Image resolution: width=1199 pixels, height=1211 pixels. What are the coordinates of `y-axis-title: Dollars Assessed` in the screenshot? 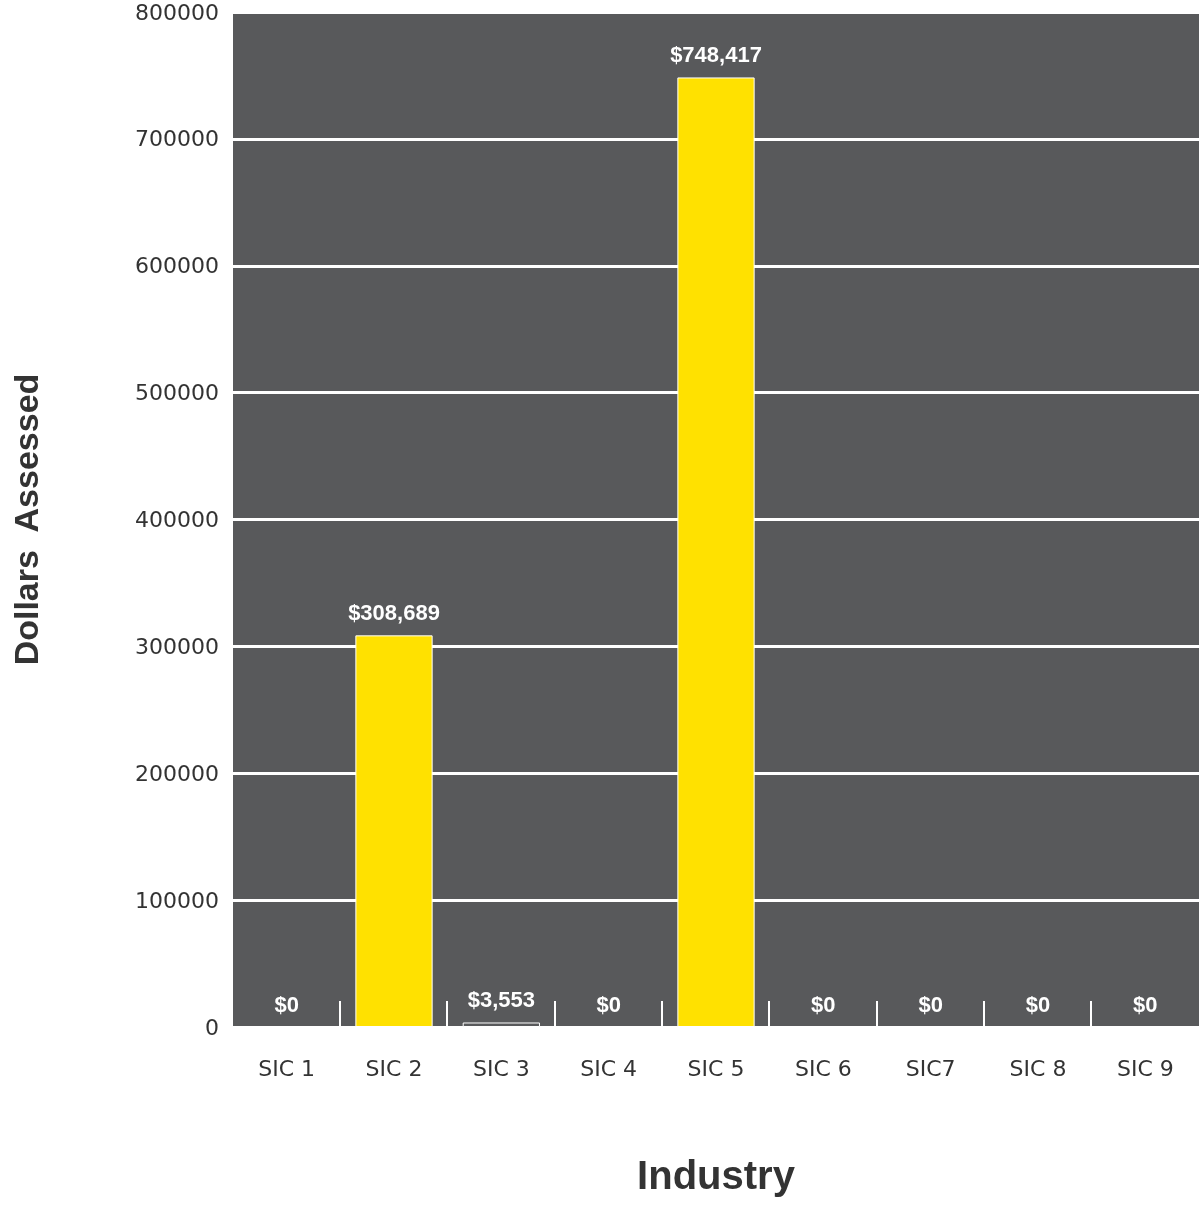 It's located at (26, 519).